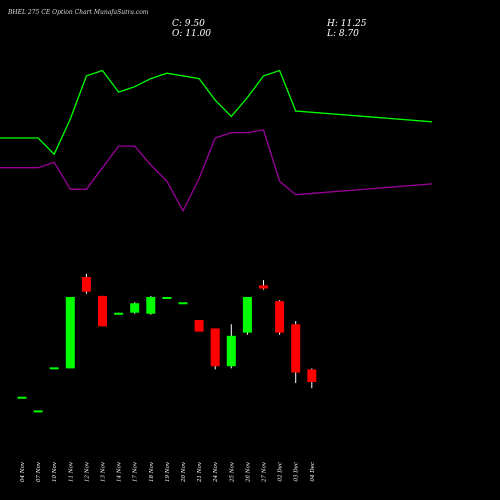 Image resolution: width=500 pixels, height=500 pixels. I want to click on candle-26-nov, so click(247, 315).